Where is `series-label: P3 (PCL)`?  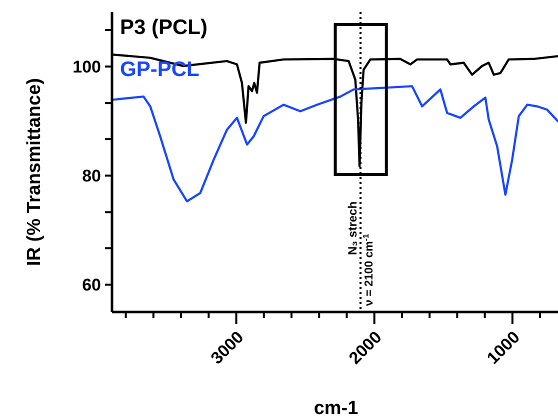 series-label: P3 (PCL) is located at coordinates (164, 27).